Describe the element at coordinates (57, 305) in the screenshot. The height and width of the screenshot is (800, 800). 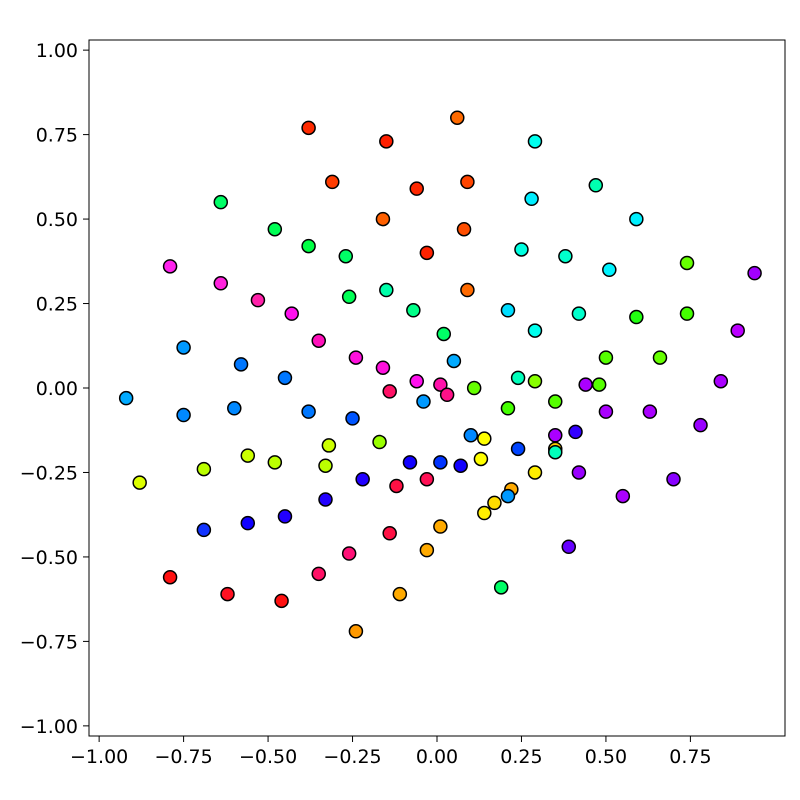
I see `y-tick-label: 0.25` at that location.